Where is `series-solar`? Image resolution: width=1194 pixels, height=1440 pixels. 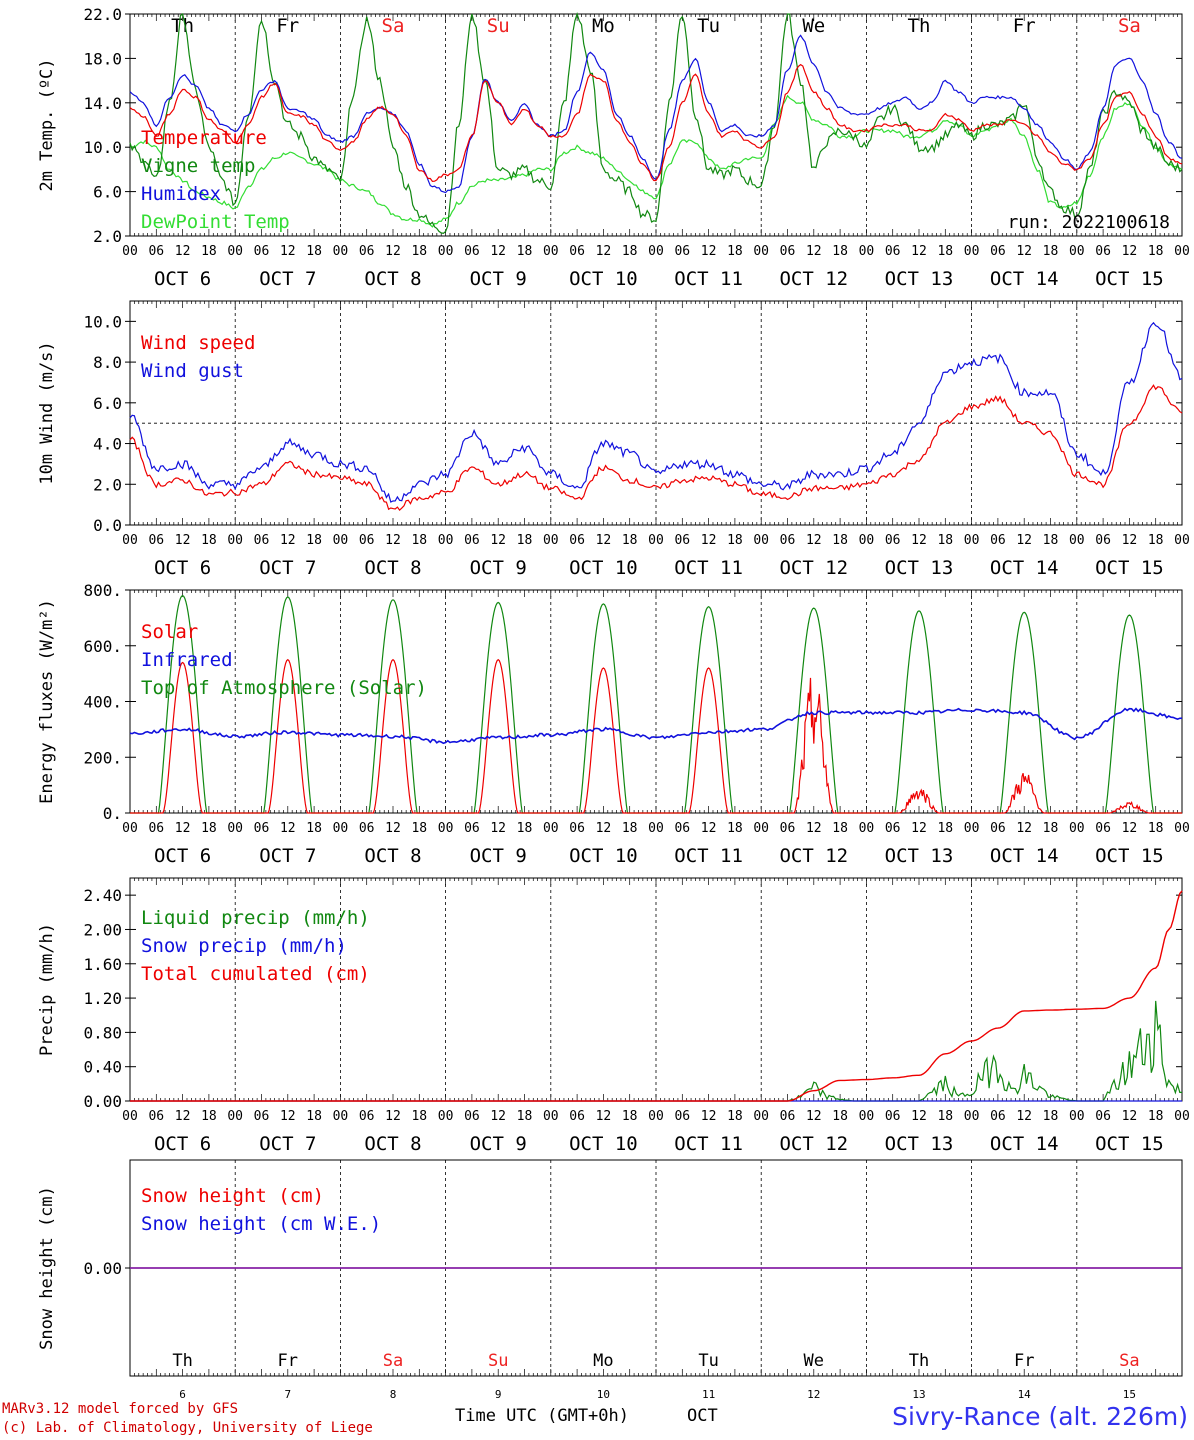 series-solar is located at coordinates (656, 736).